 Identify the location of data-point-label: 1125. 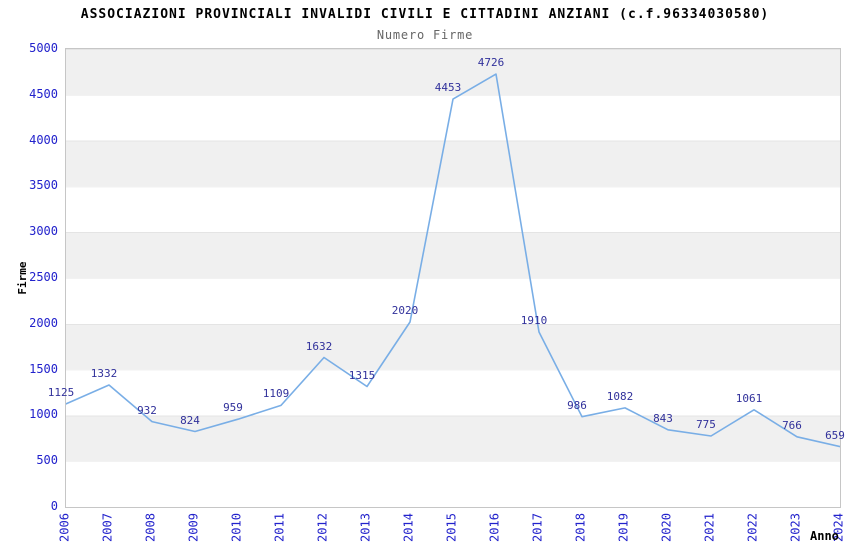
(61, 392).